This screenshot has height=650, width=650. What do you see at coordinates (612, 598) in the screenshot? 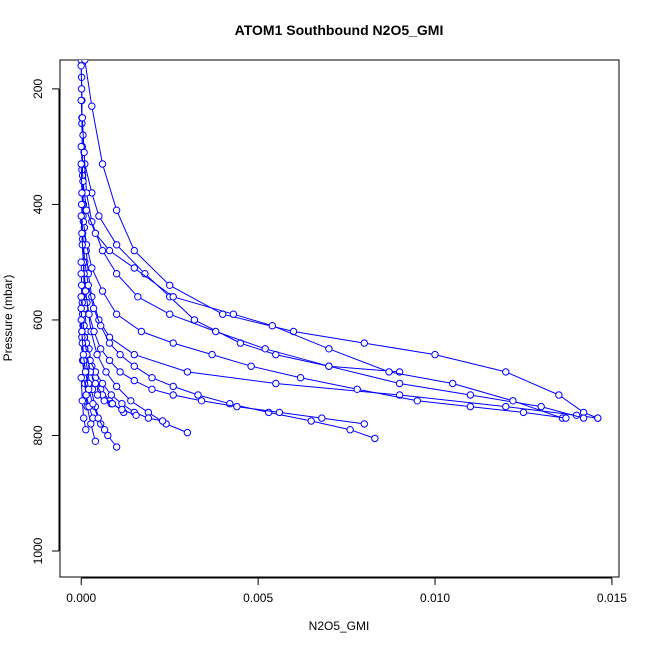
I see `x-tick-label: 0.015` at bounding box center [612, 598].